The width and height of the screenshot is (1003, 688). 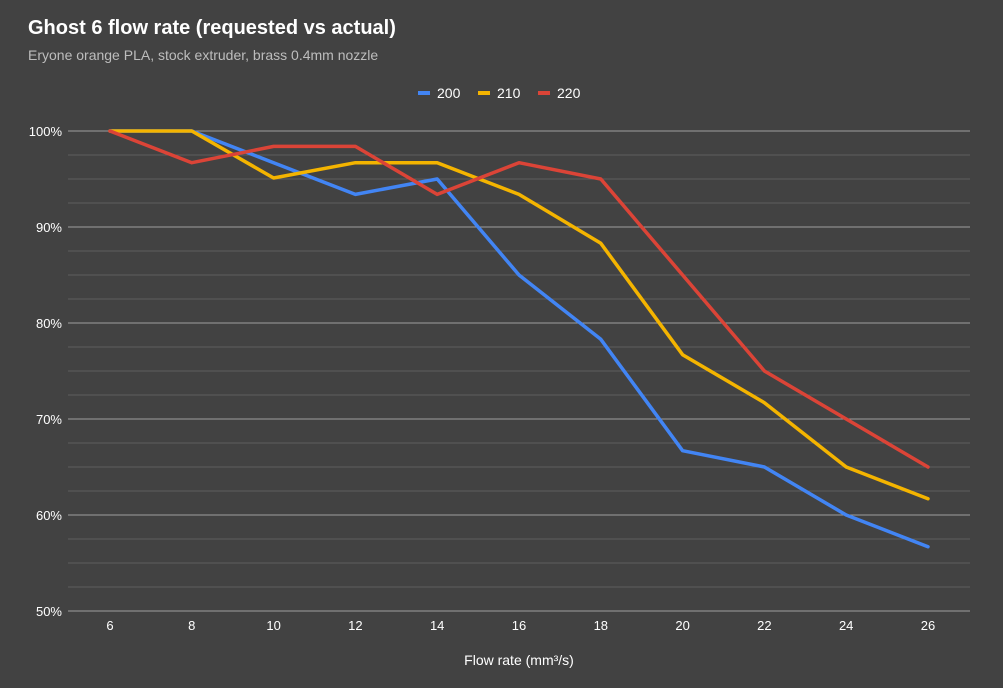 I want to click on chart-title: Ghost 6 flow rate (requested vs actual), so click(x=212, y=28).